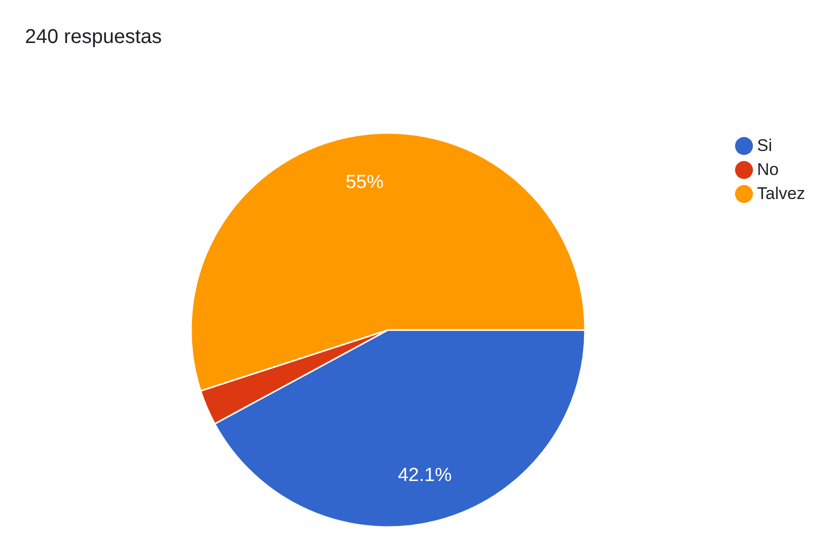 This screenshot has width=835, height=537. Describe the element at coordinates (764, 145) in the screenshot. I see `legend-label: Si` at that location.